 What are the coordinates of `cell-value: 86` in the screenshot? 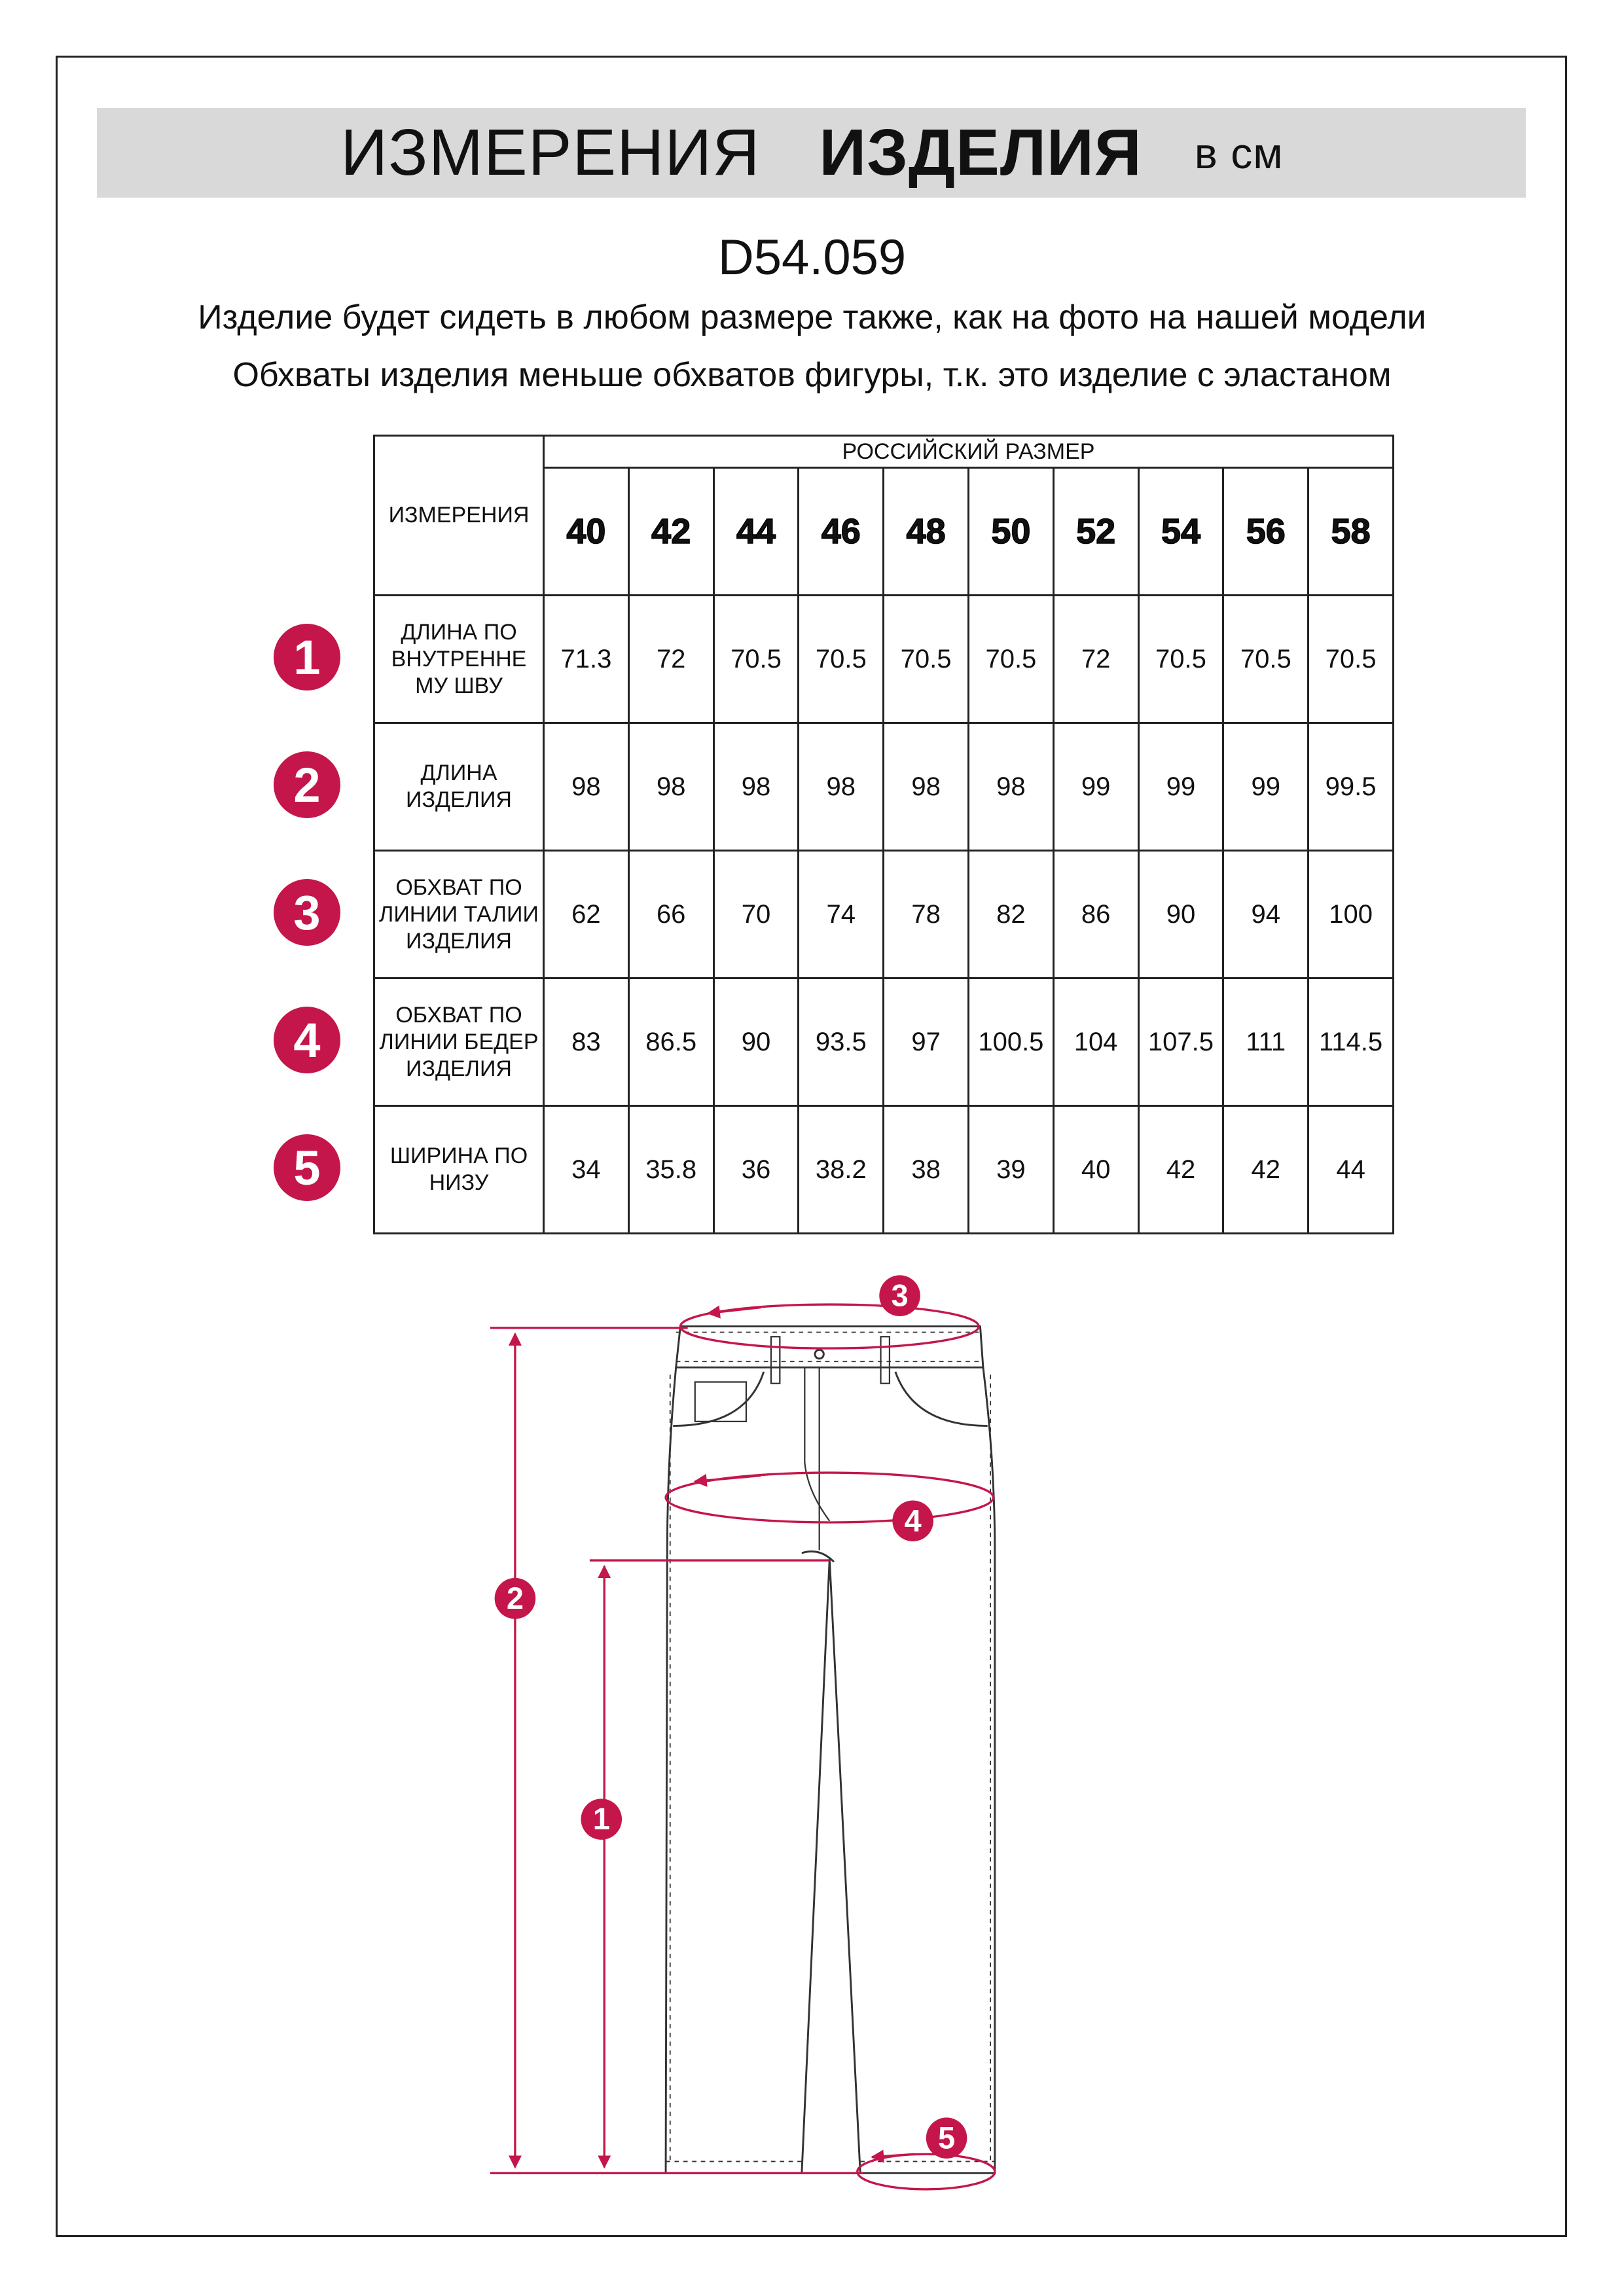 It's located at (1096, 914).